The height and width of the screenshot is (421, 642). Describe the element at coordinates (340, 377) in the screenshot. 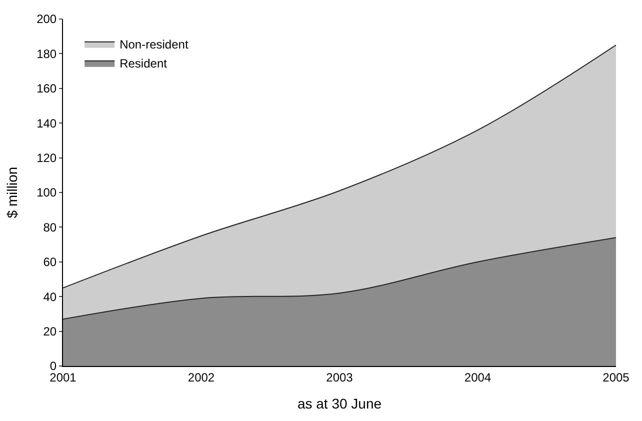

I see `x-tick-label: 2003` at that location.